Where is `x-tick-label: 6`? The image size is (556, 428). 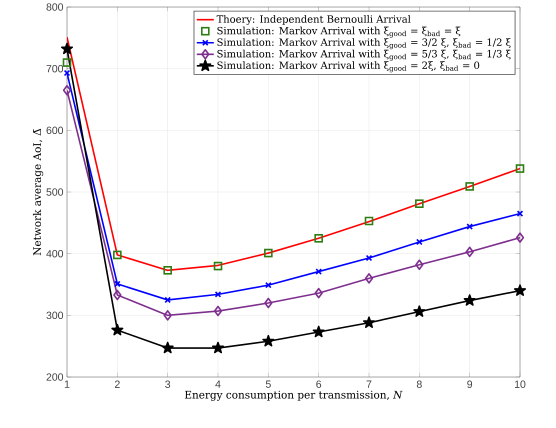 x-tick-label: 6 is located at coordinates (319, 384).